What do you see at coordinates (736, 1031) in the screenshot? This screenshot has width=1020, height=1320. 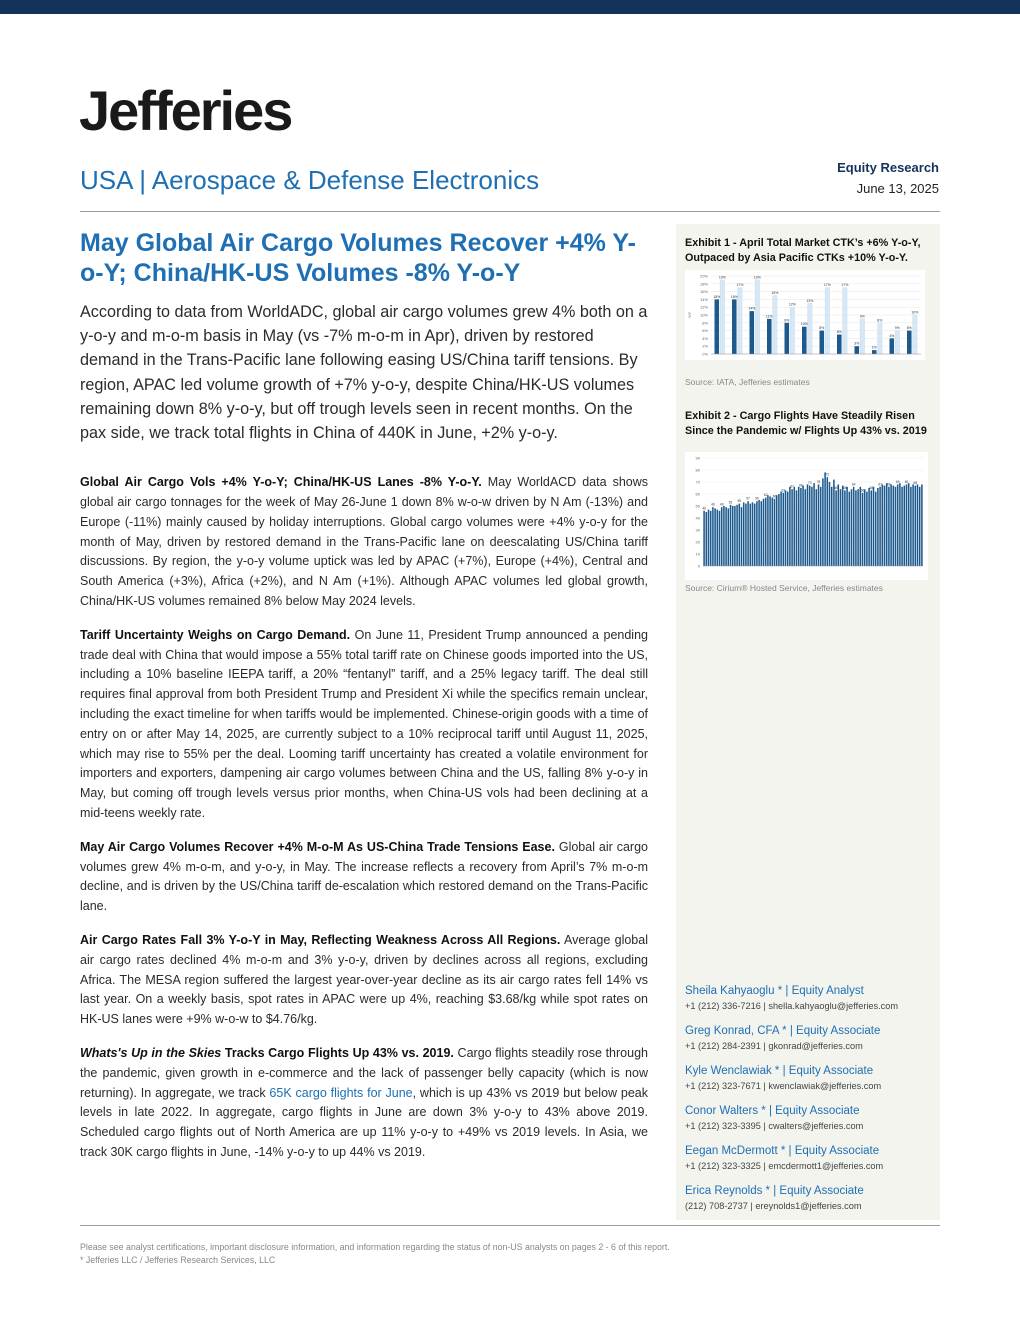 I see `analyst-name: Greg Konrad, CFA *` at bounding box center [736, 1031].